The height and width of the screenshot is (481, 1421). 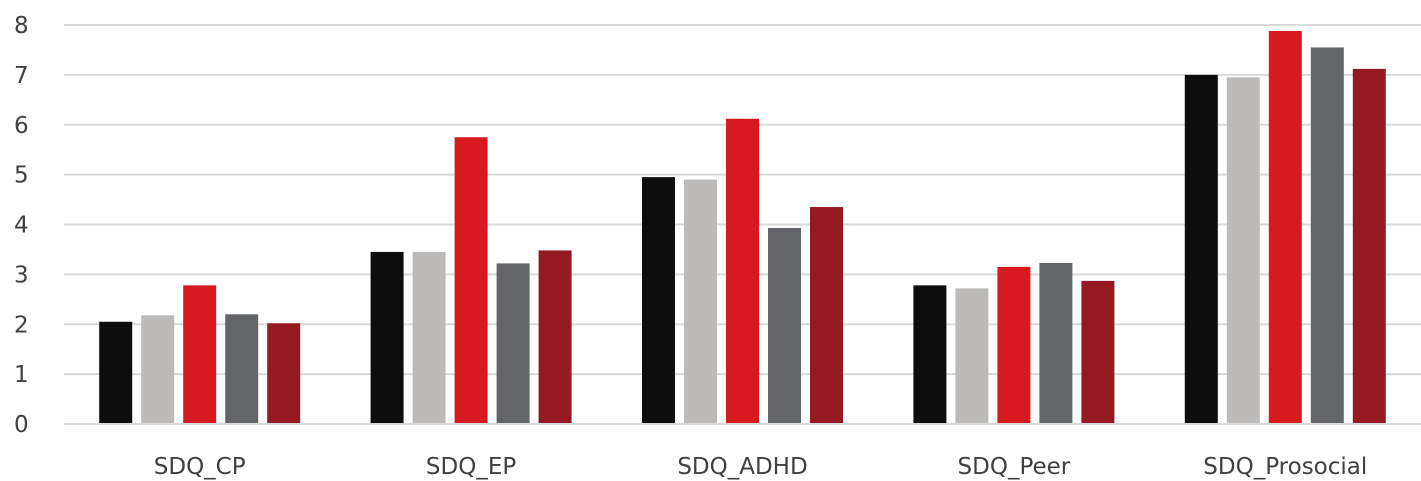 What do you see at coordinates (21, 176) in the screenshot?
I see `y-tick-label: 5` at bounding box center [21, 176].